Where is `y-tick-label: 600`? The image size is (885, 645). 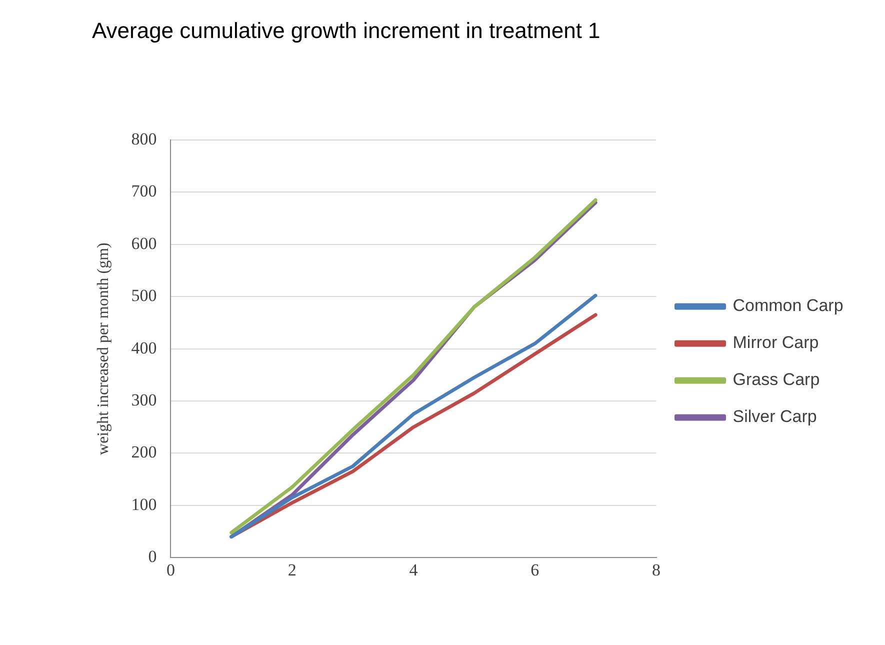 y-tick-label: 600 is located at coordinates (144, 243).